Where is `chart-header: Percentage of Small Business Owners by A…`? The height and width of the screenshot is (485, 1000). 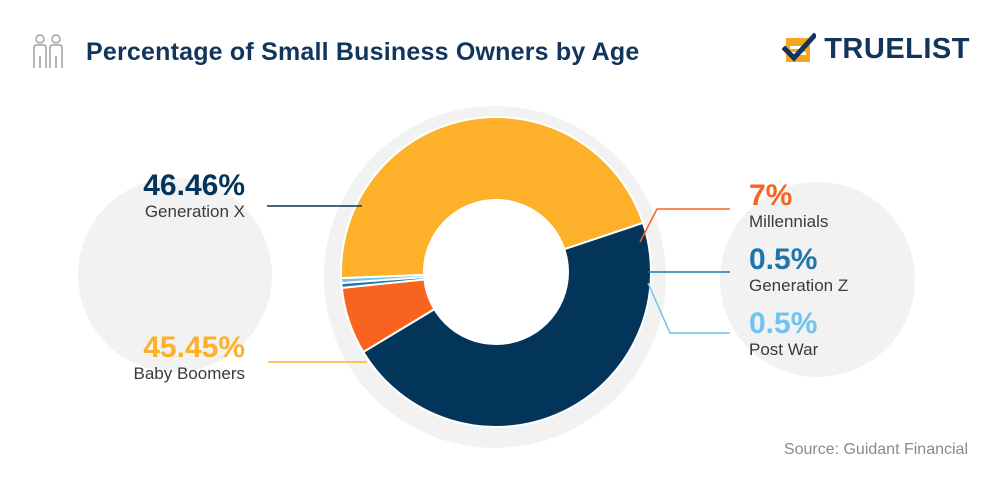
chart-header: Percentage of Small Business Owners by A… is located at coordinates (334, 52).